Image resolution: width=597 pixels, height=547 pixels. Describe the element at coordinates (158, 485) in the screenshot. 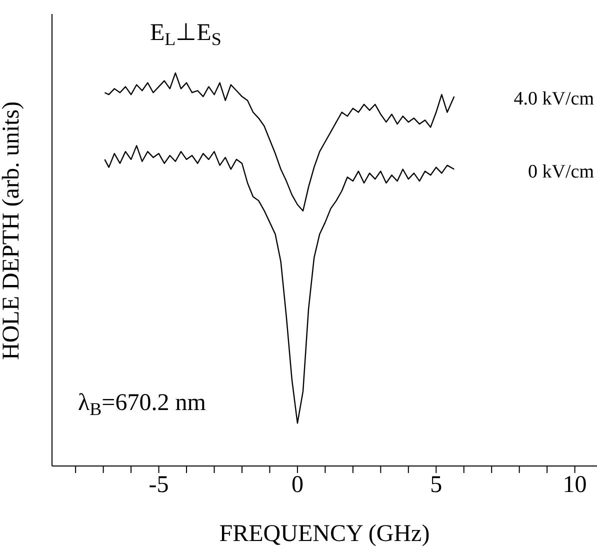

I see `x-tick-label: -5` at that location.